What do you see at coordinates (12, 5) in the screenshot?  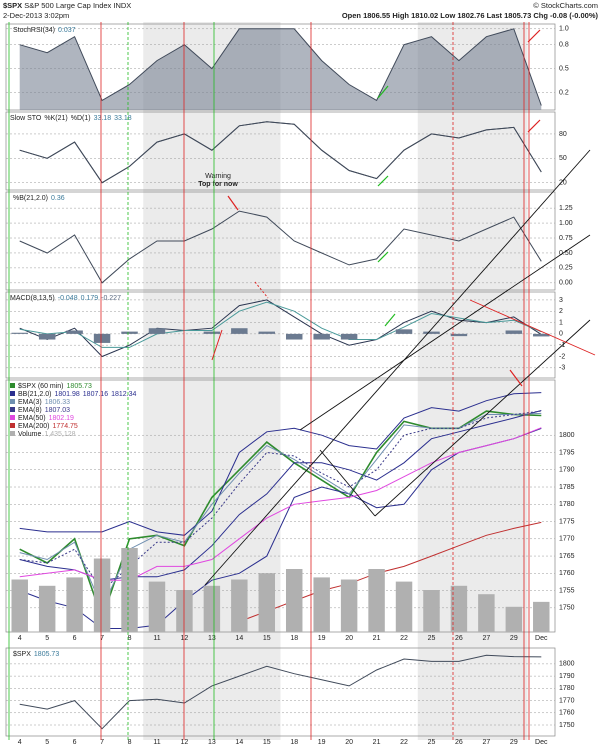 I see `symbol: $SPX` at bounding box center [12, 5].